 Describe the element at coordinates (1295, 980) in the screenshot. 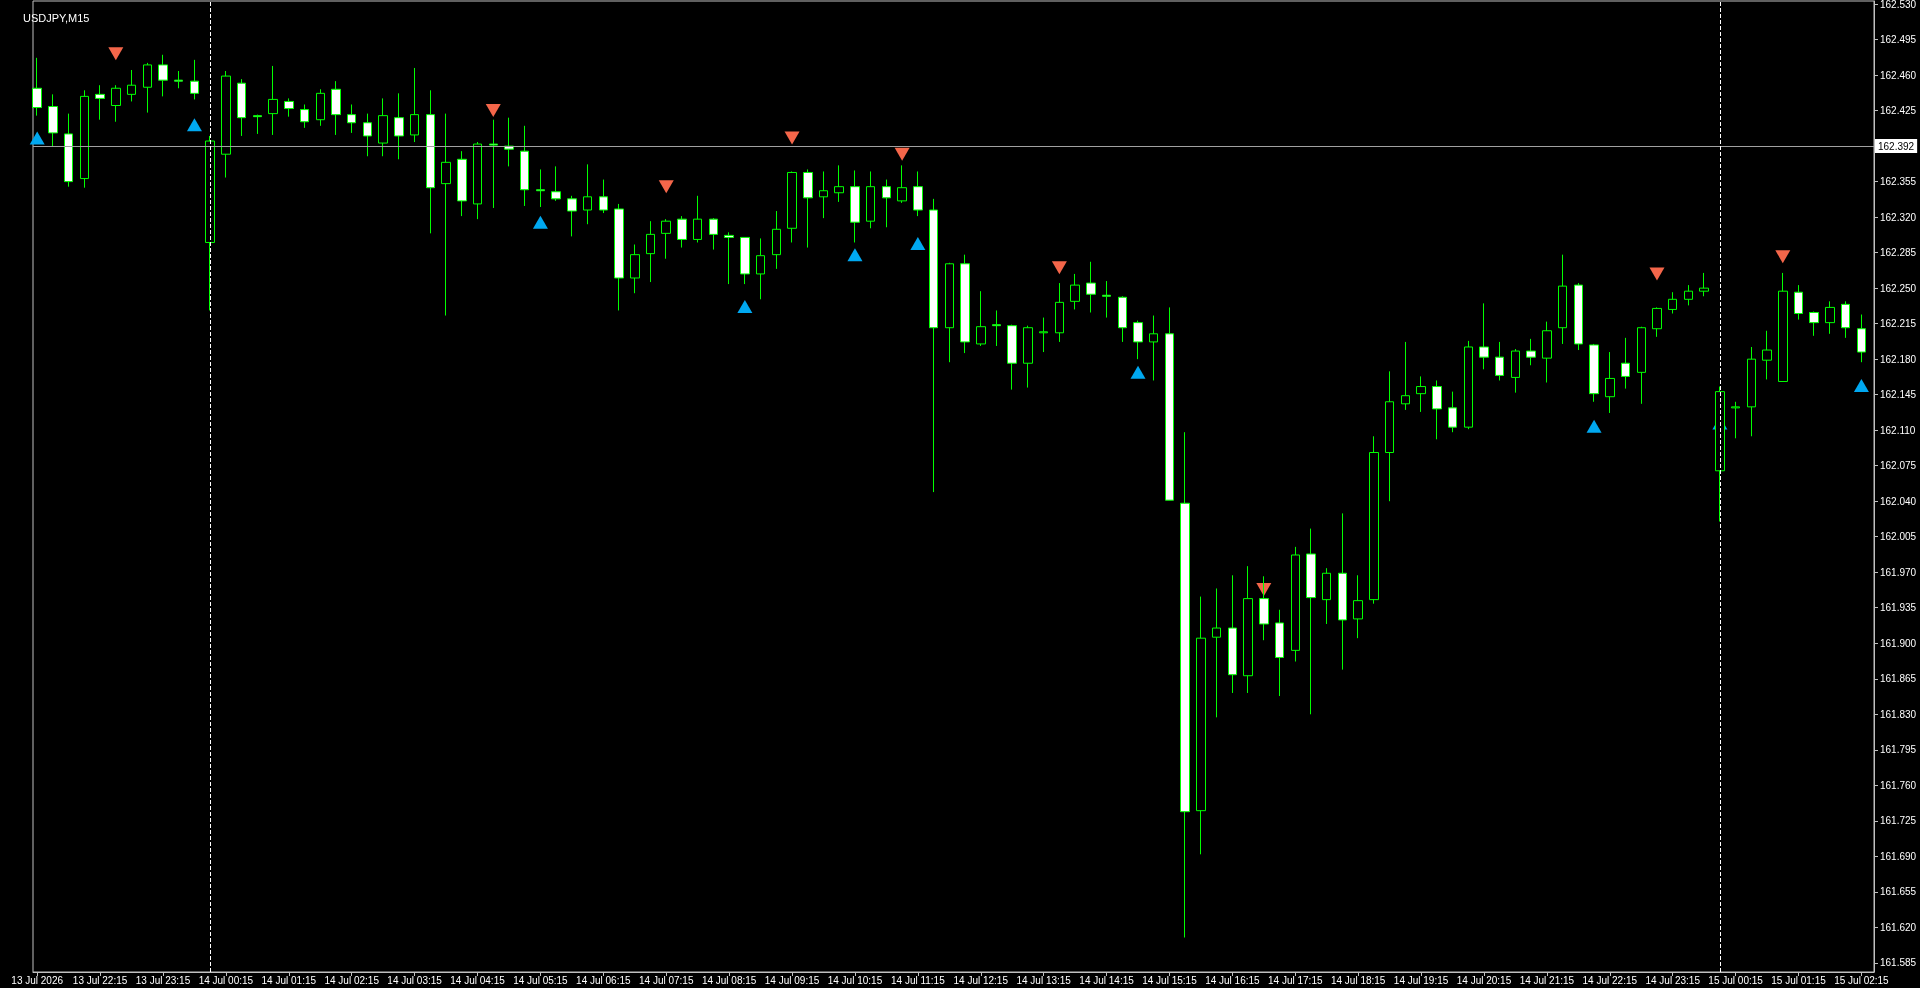

I see `x-tick-label: 14 Jul 17:15` at that location.